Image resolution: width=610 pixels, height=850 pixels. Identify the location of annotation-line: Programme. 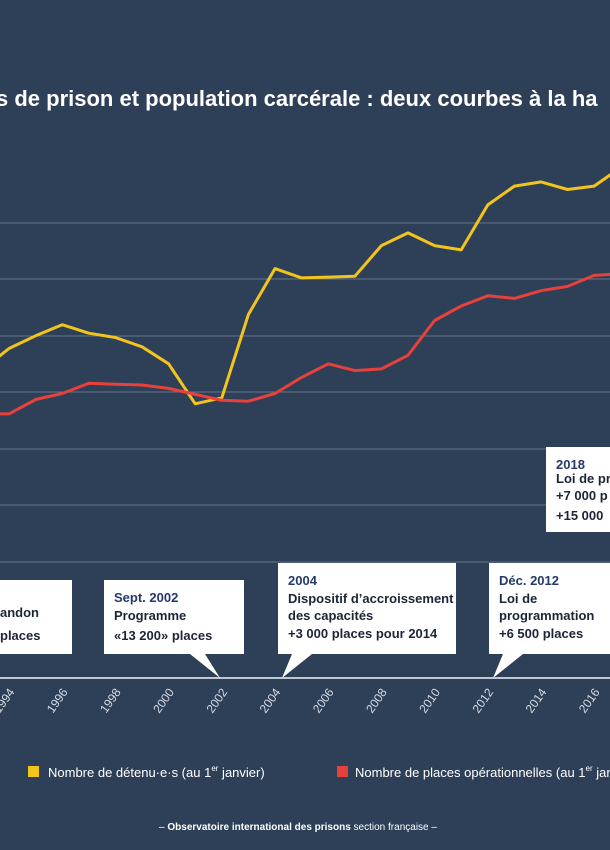
(150, 615).